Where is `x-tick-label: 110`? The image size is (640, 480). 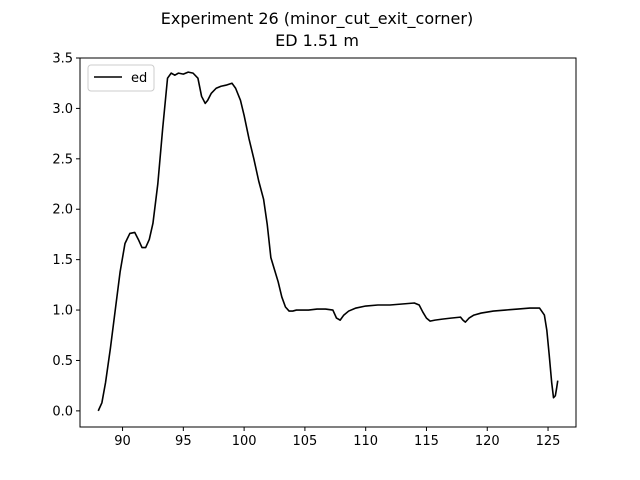 x-tick-label: 110 is located at coordinates (365, 441).